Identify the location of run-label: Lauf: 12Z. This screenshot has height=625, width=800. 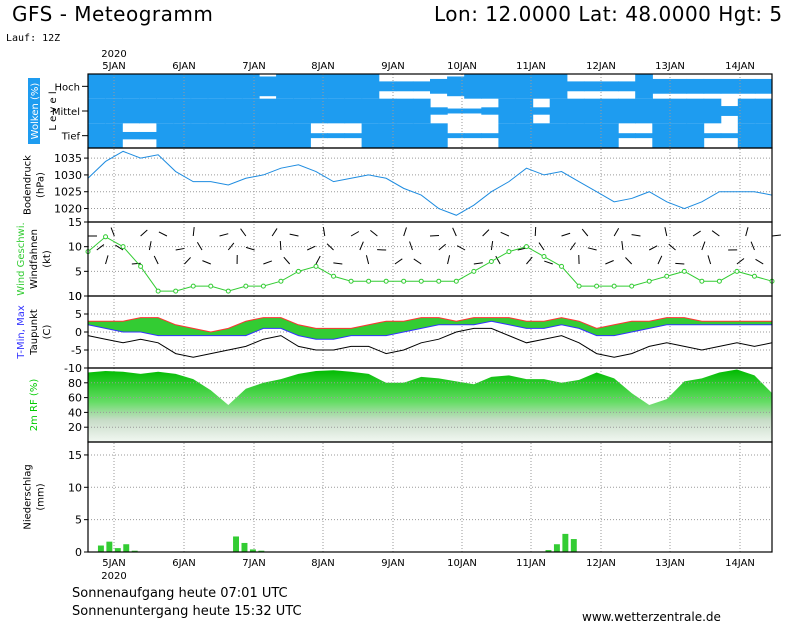
(33, 38).